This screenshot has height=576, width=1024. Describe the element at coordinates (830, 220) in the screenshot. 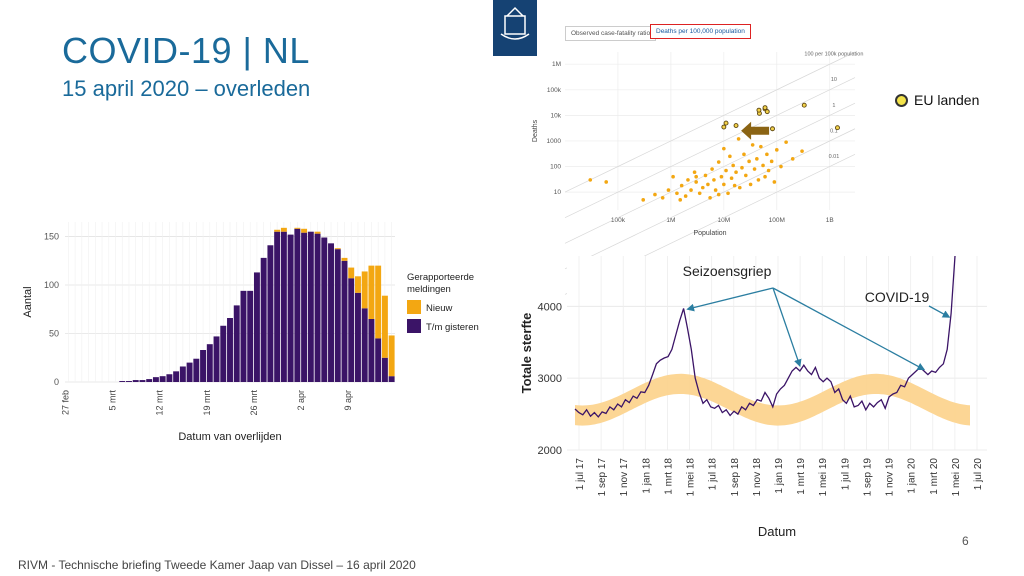

I see `scatter-x-tick: 1B` at that location.